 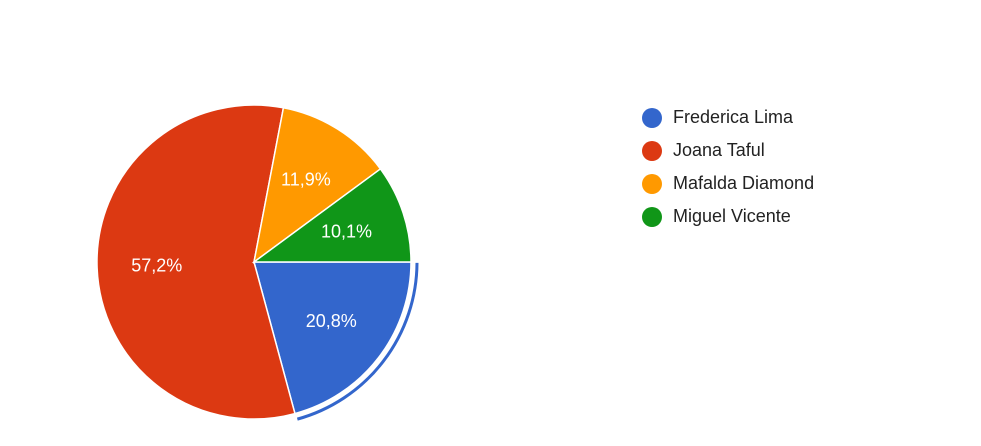 I want to click on slice-label-frederica-lima: 20,8%, so click(x=331, y=321).